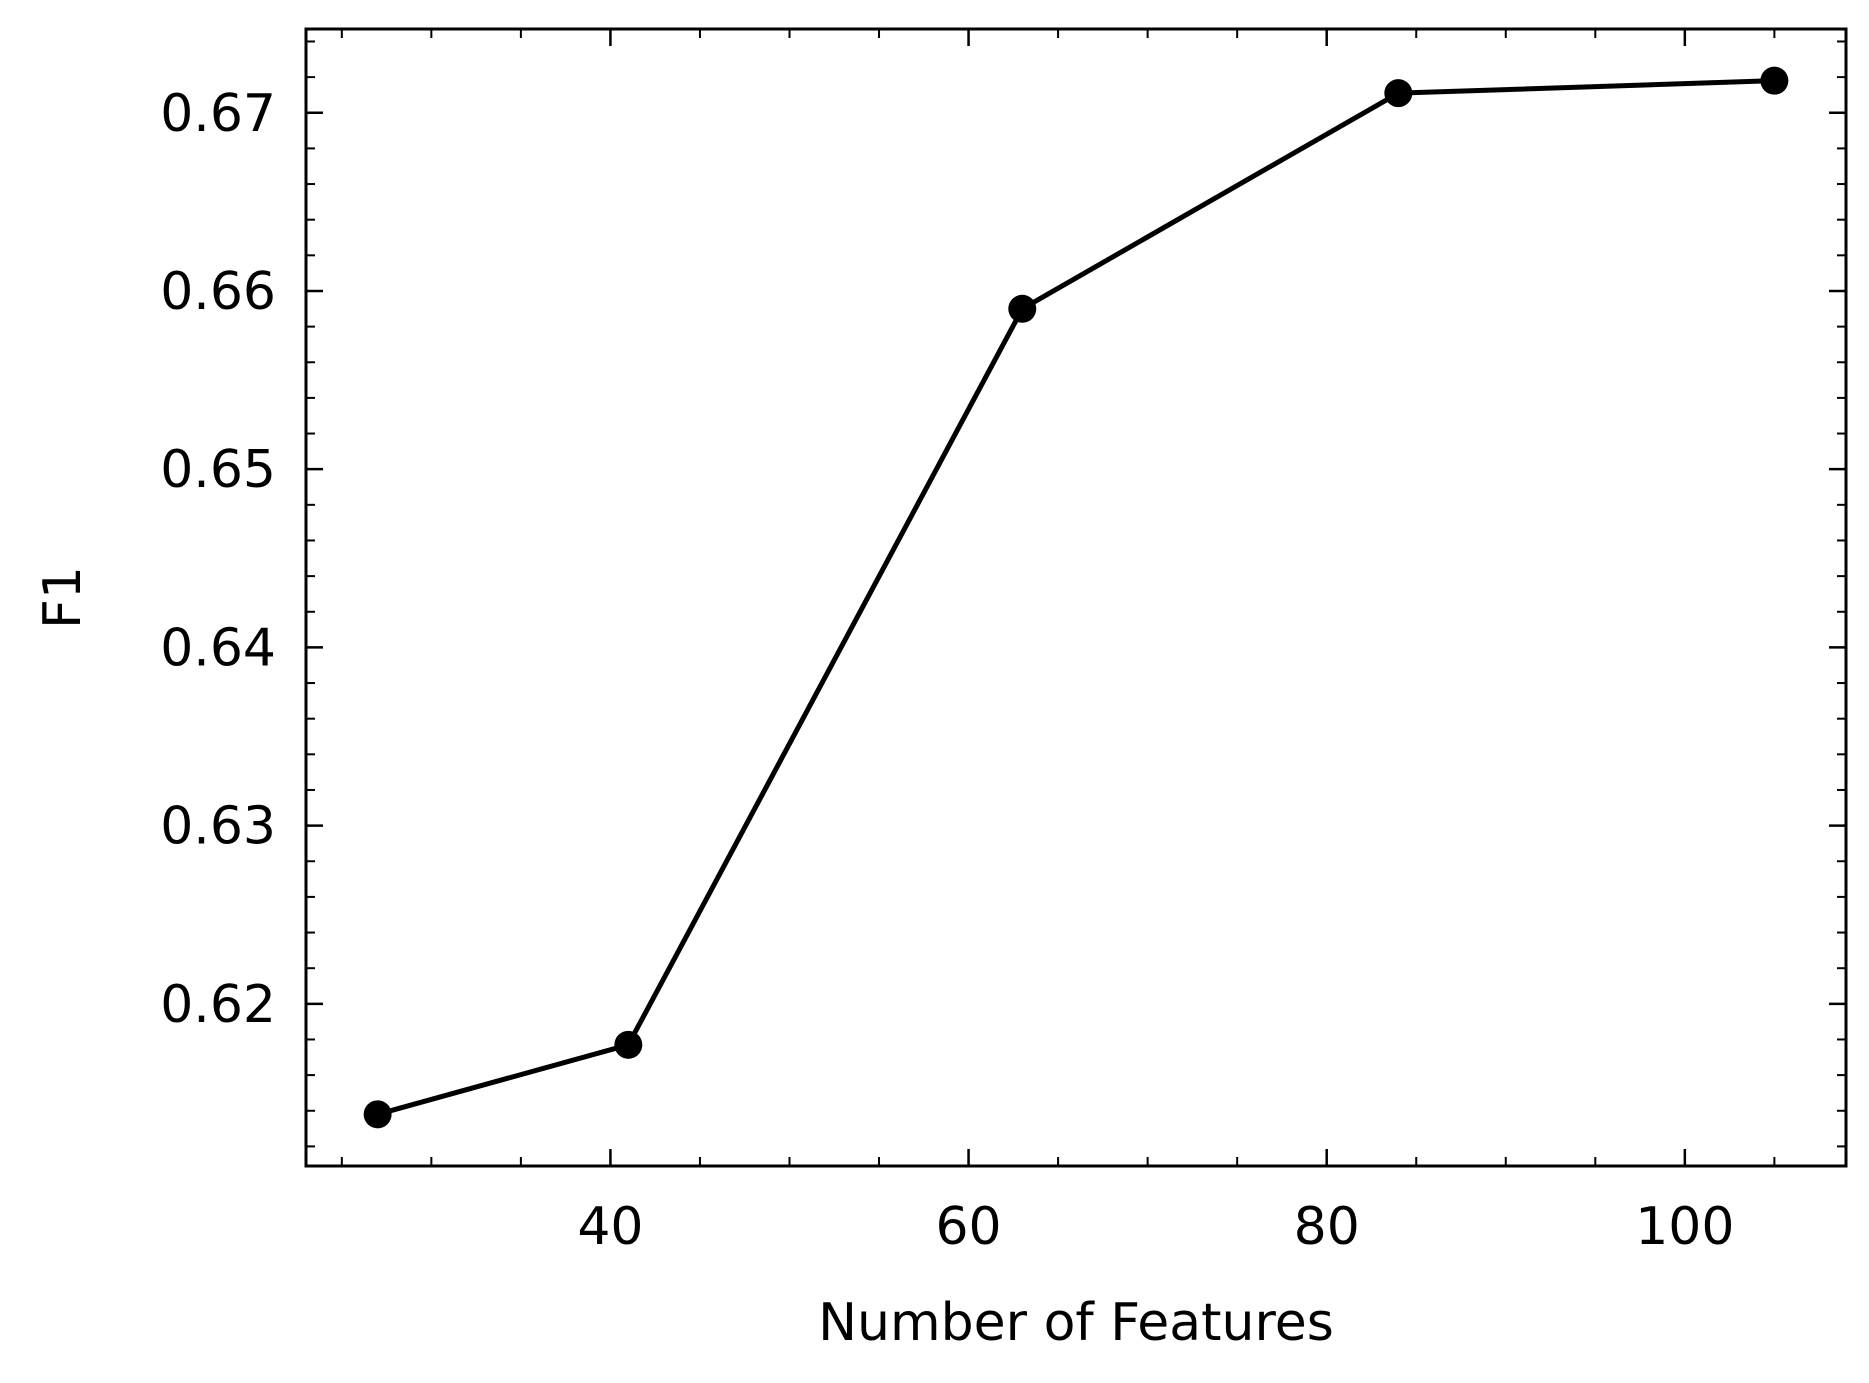 The height and width of the screenshot is (1383, 1869). Describe the element at coordinates (968, 1227) in the screenshot. I see `x-tick-label: 60` at that location.